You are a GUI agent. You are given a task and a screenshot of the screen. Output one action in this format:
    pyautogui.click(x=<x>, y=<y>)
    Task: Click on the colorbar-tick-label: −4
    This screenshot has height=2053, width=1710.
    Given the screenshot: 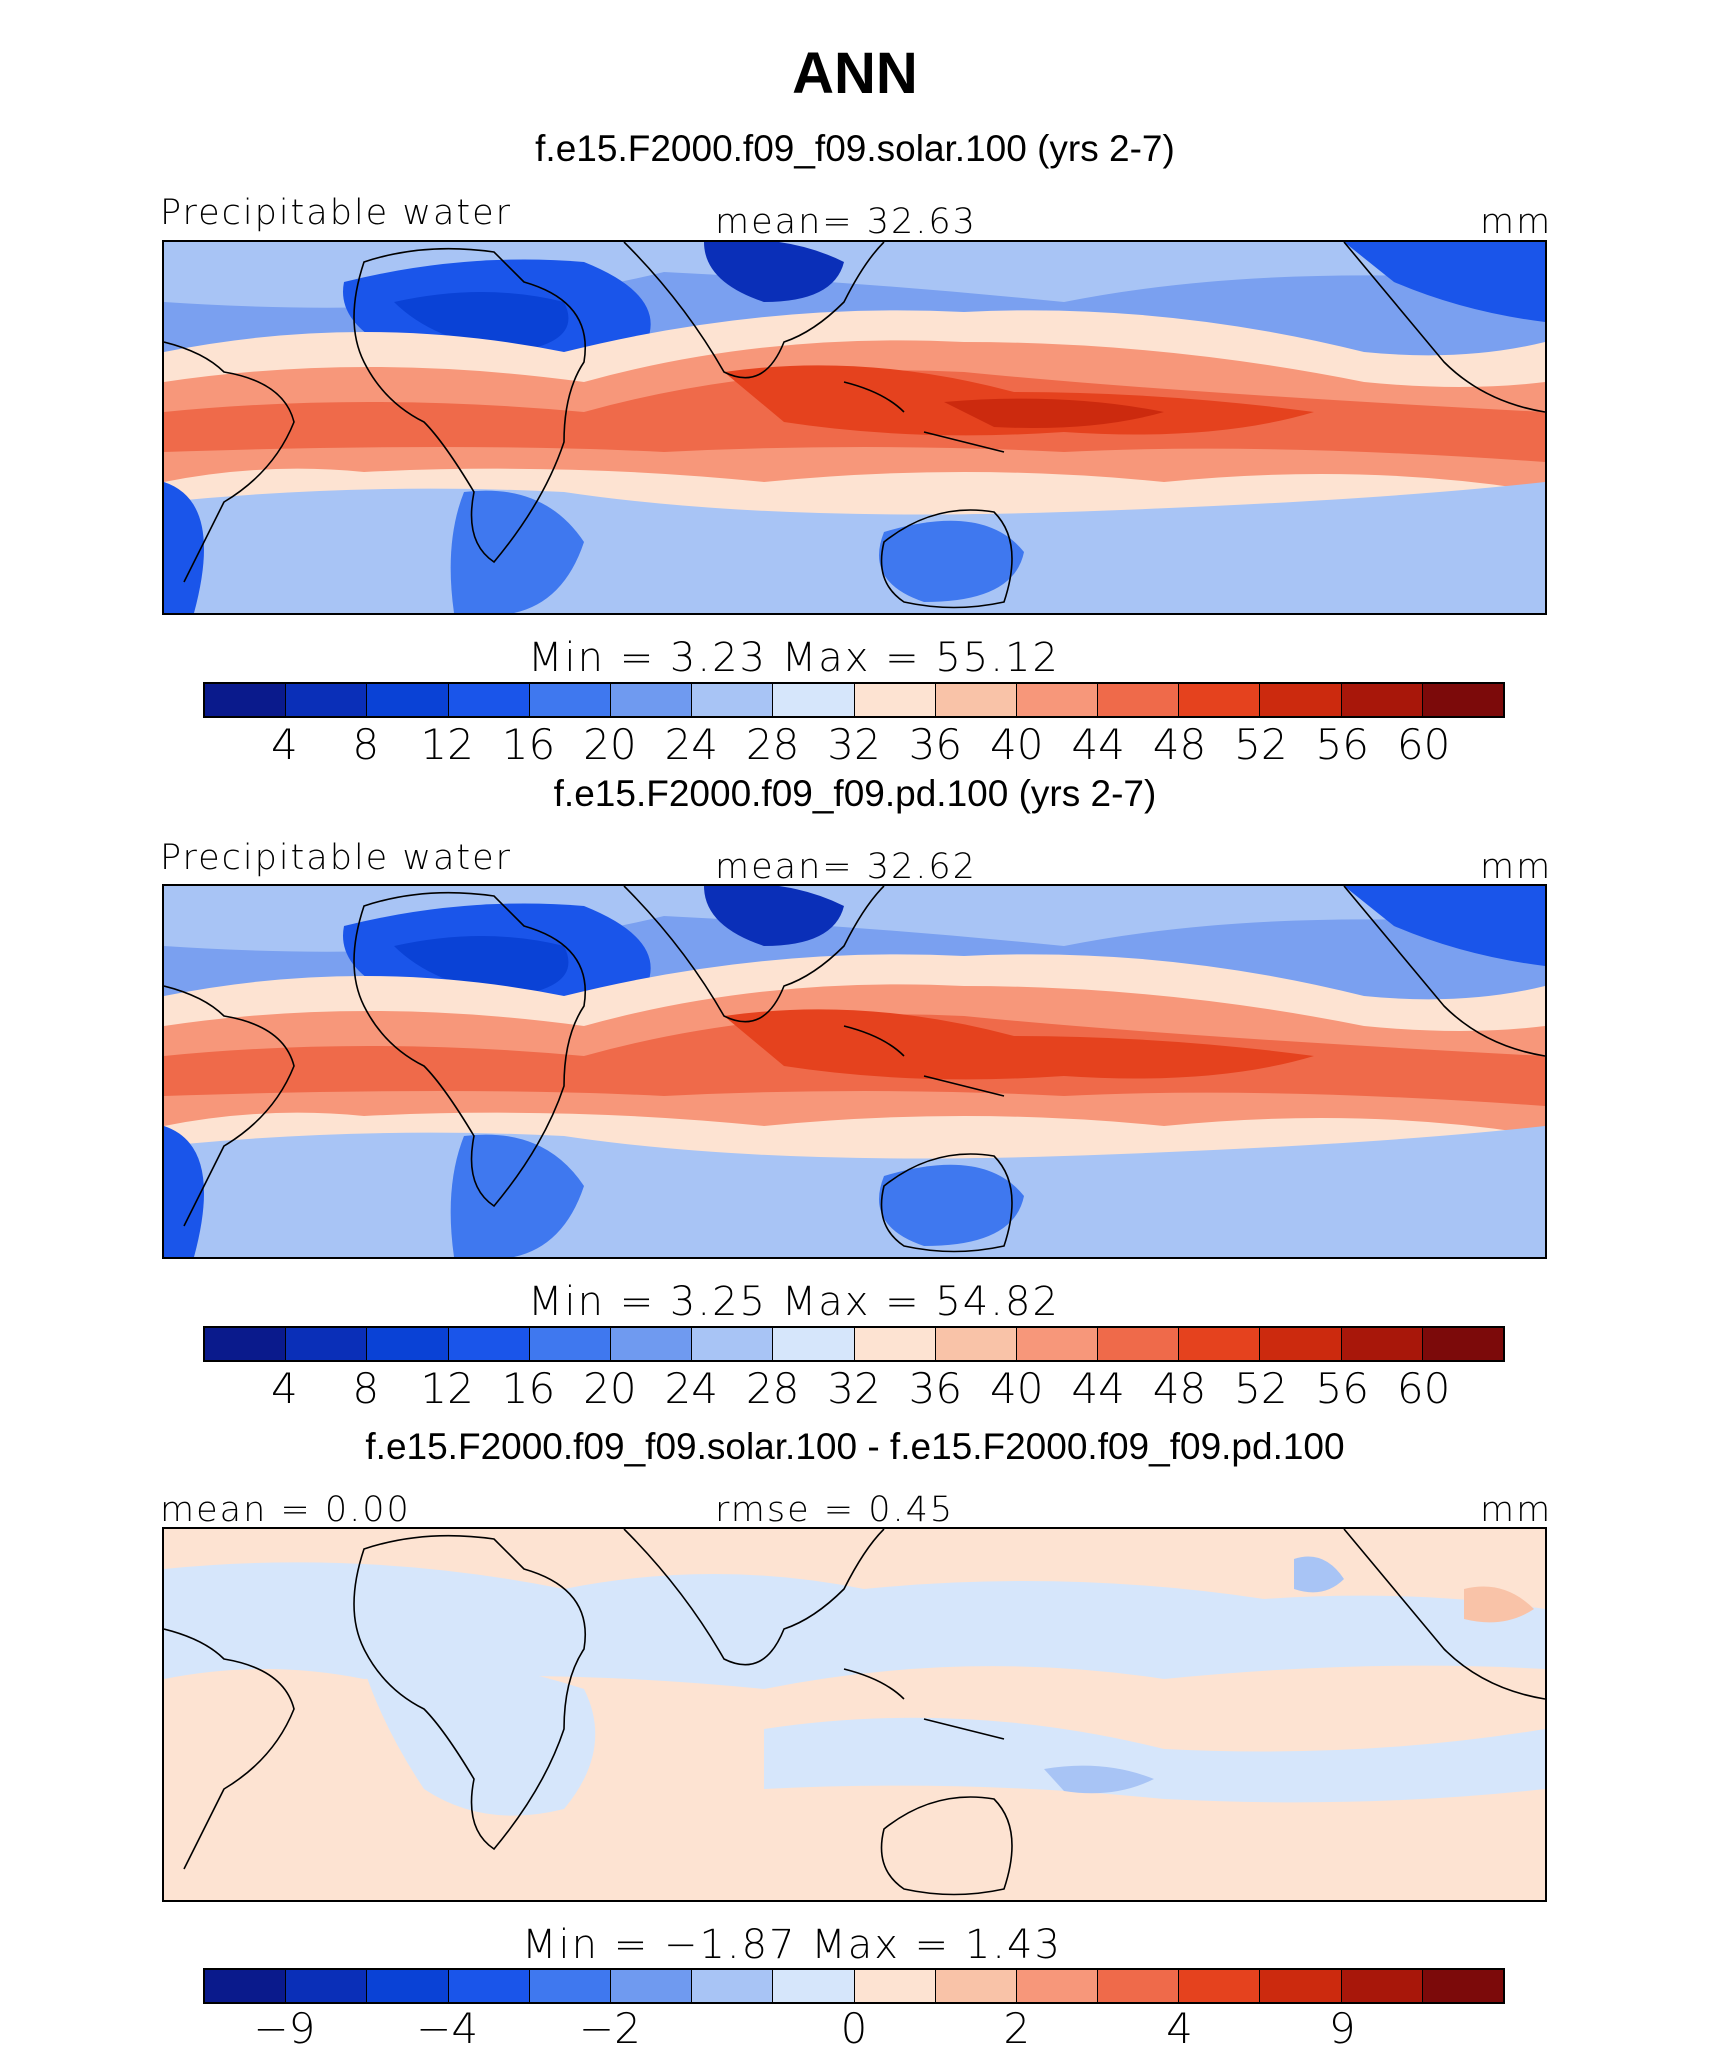 What is the action you would take?
    pyautogui.click(x=447, y=2028)
    